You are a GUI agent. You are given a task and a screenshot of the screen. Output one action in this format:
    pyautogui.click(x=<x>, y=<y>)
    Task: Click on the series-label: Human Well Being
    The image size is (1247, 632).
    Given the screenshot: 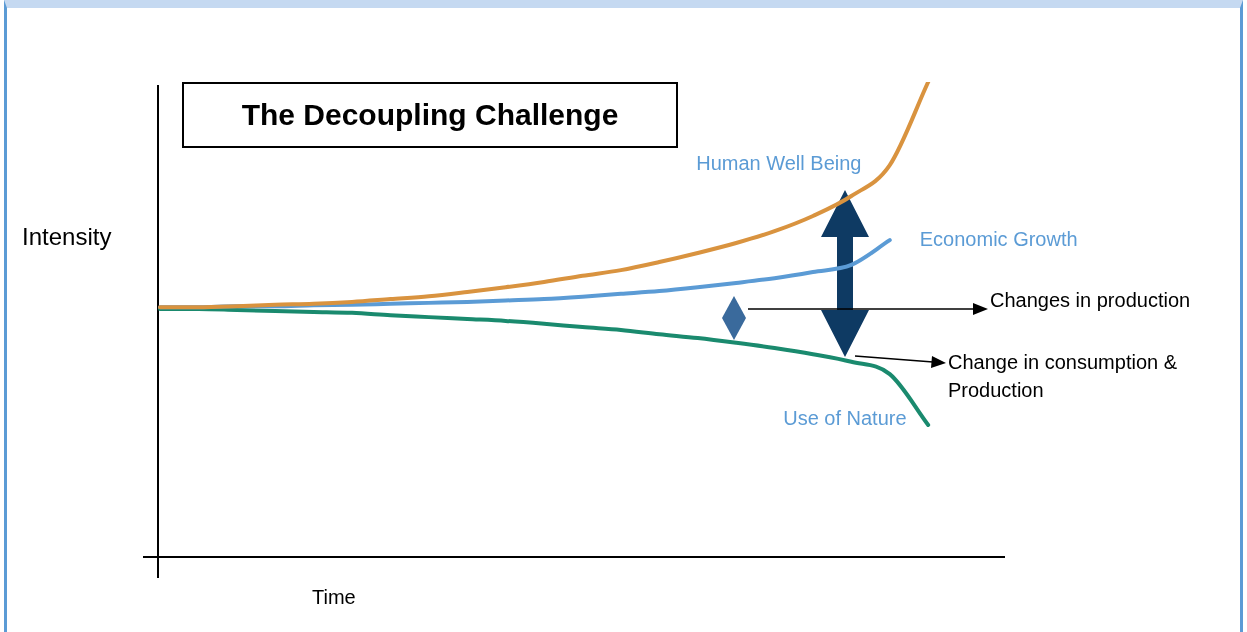 What is the action you would take?
    pyautogui.click(x=779, y=162)
    